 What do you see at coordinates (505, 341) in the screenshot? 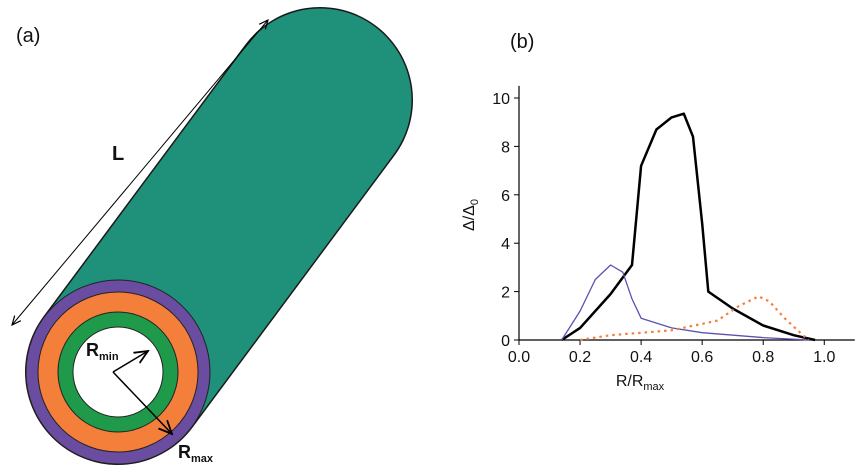
I see `y-tick-label: 0` at bounding box center [505, 341].